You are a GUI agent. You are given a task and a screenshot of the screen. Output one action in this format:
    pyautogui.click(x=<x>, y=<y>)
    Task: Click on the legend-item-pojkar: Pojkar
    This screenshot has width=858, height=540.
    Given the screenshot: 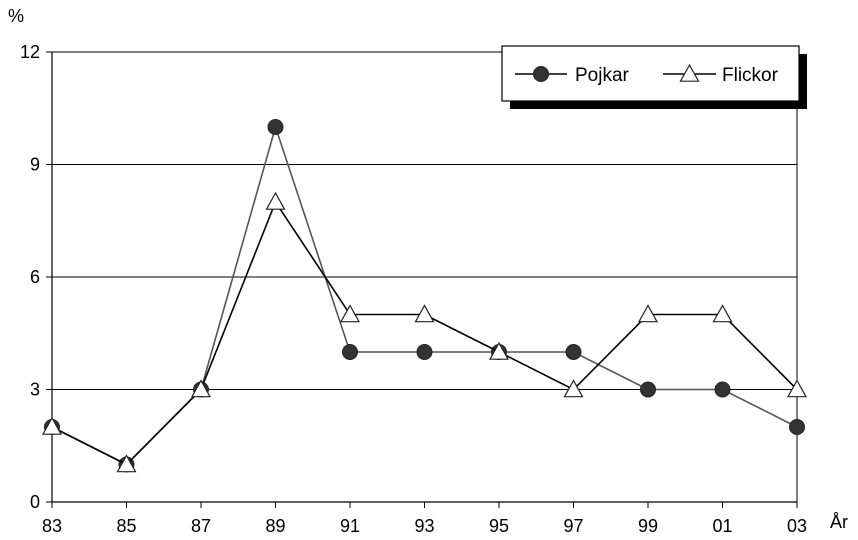 What is the action you would take?
    pyautogui.click(x=572, y=75)
    